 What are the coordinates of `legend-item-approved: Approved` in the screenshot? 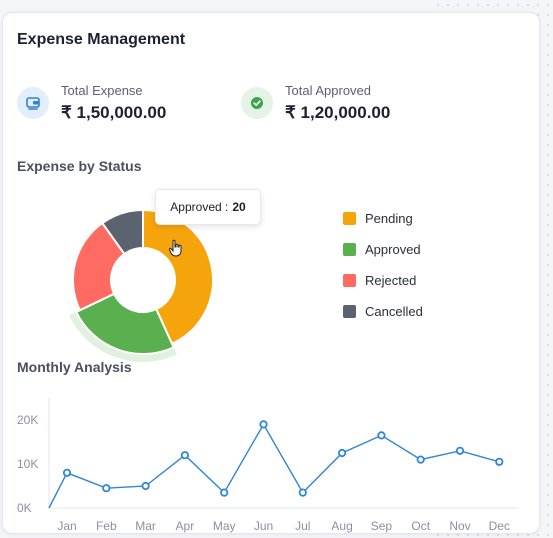 It's located at (383, 249).